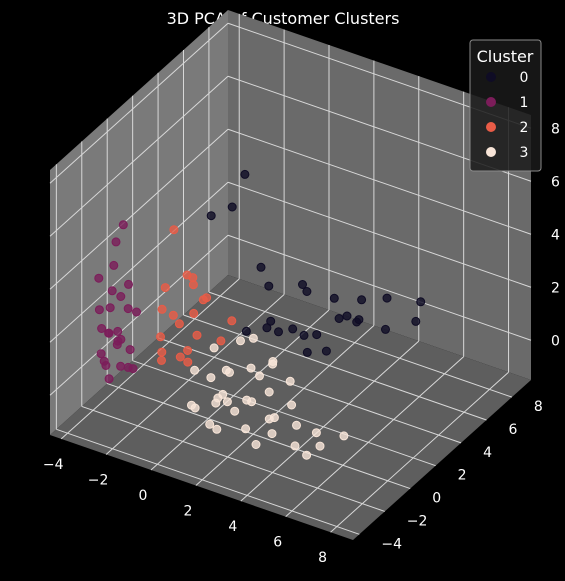 This screenshot has height=581, width=565. What do you see at coordinates (53, 465) in the screenshot?
I see `x-tick-label: −4` at bounding box center [53, 465].